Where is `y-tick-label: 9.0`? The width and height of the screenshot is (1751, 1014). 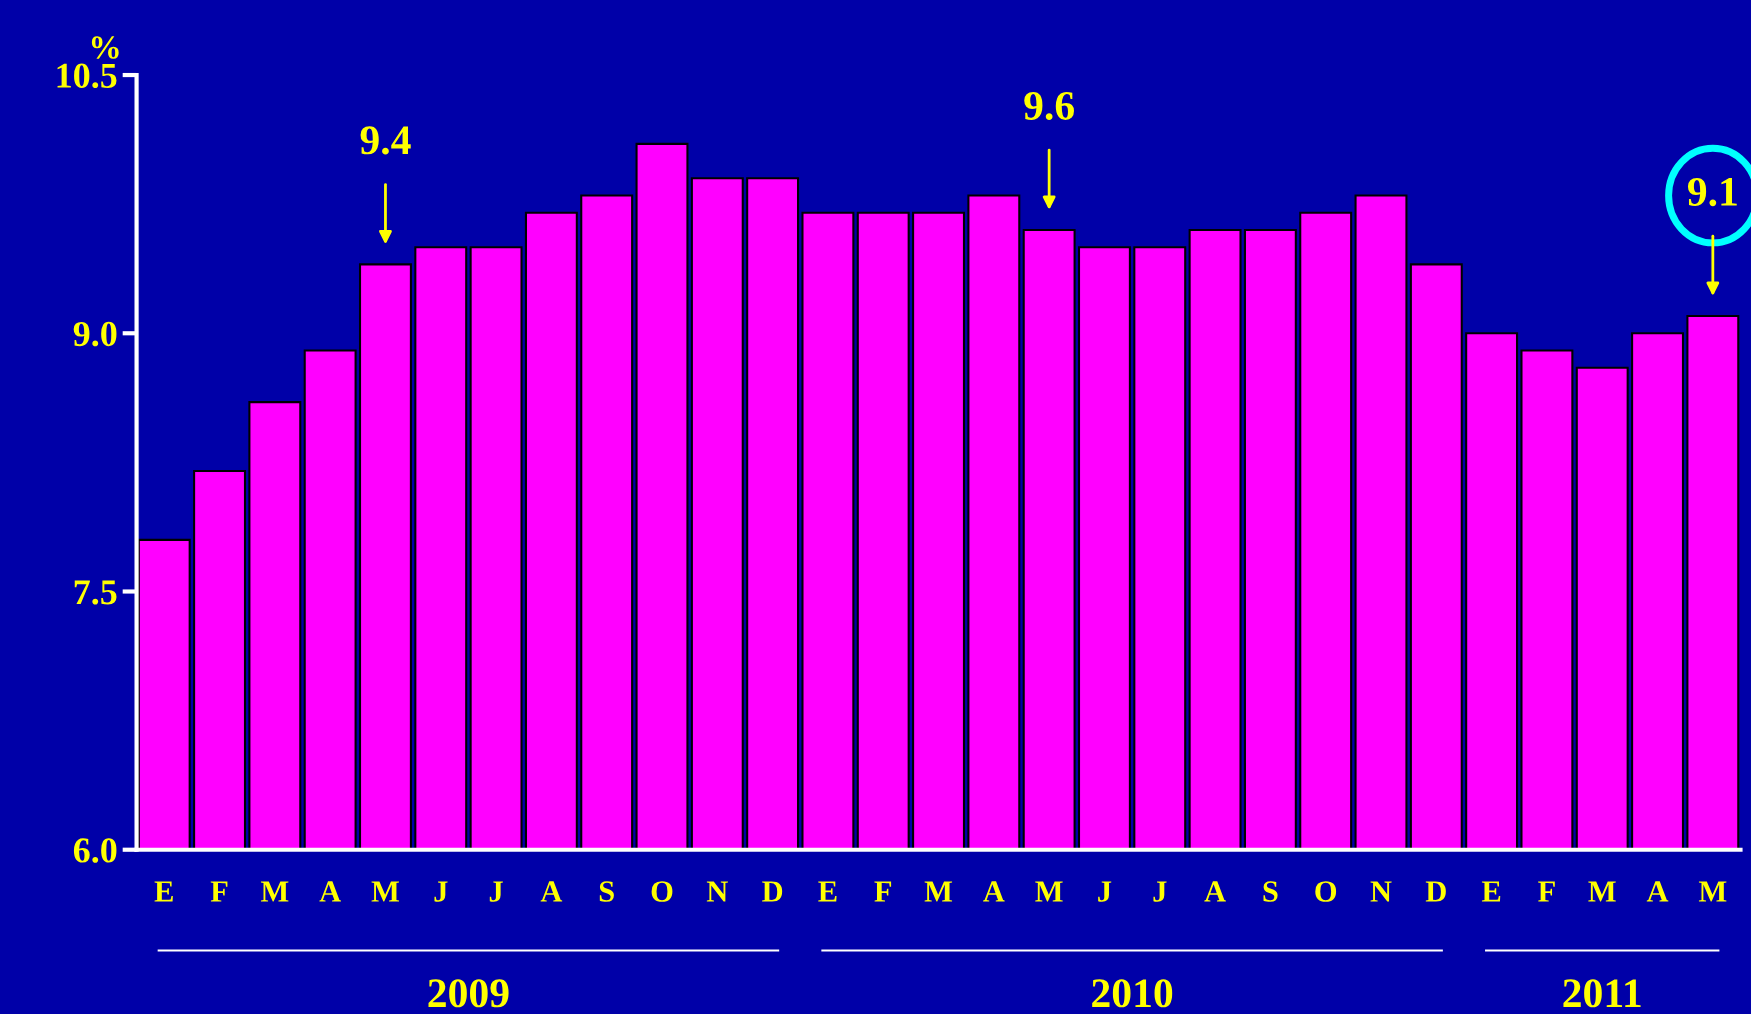
y-tick-label: 9.0 is located at coordinates (95, 334).